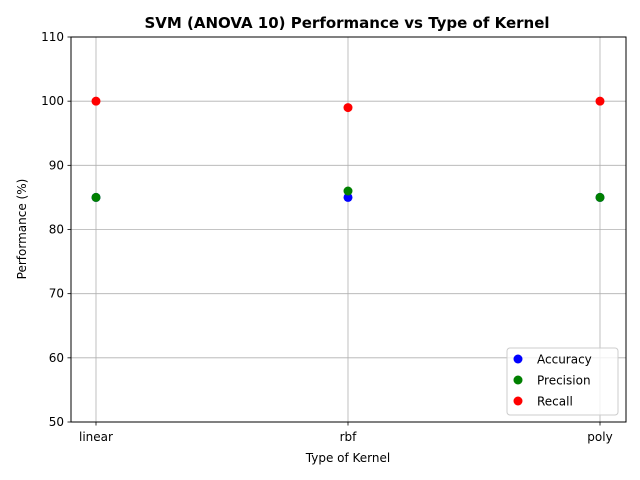 The height and width of the screenshot is (480, 640). I want to click on point-precision-linear, so click(96, 197).